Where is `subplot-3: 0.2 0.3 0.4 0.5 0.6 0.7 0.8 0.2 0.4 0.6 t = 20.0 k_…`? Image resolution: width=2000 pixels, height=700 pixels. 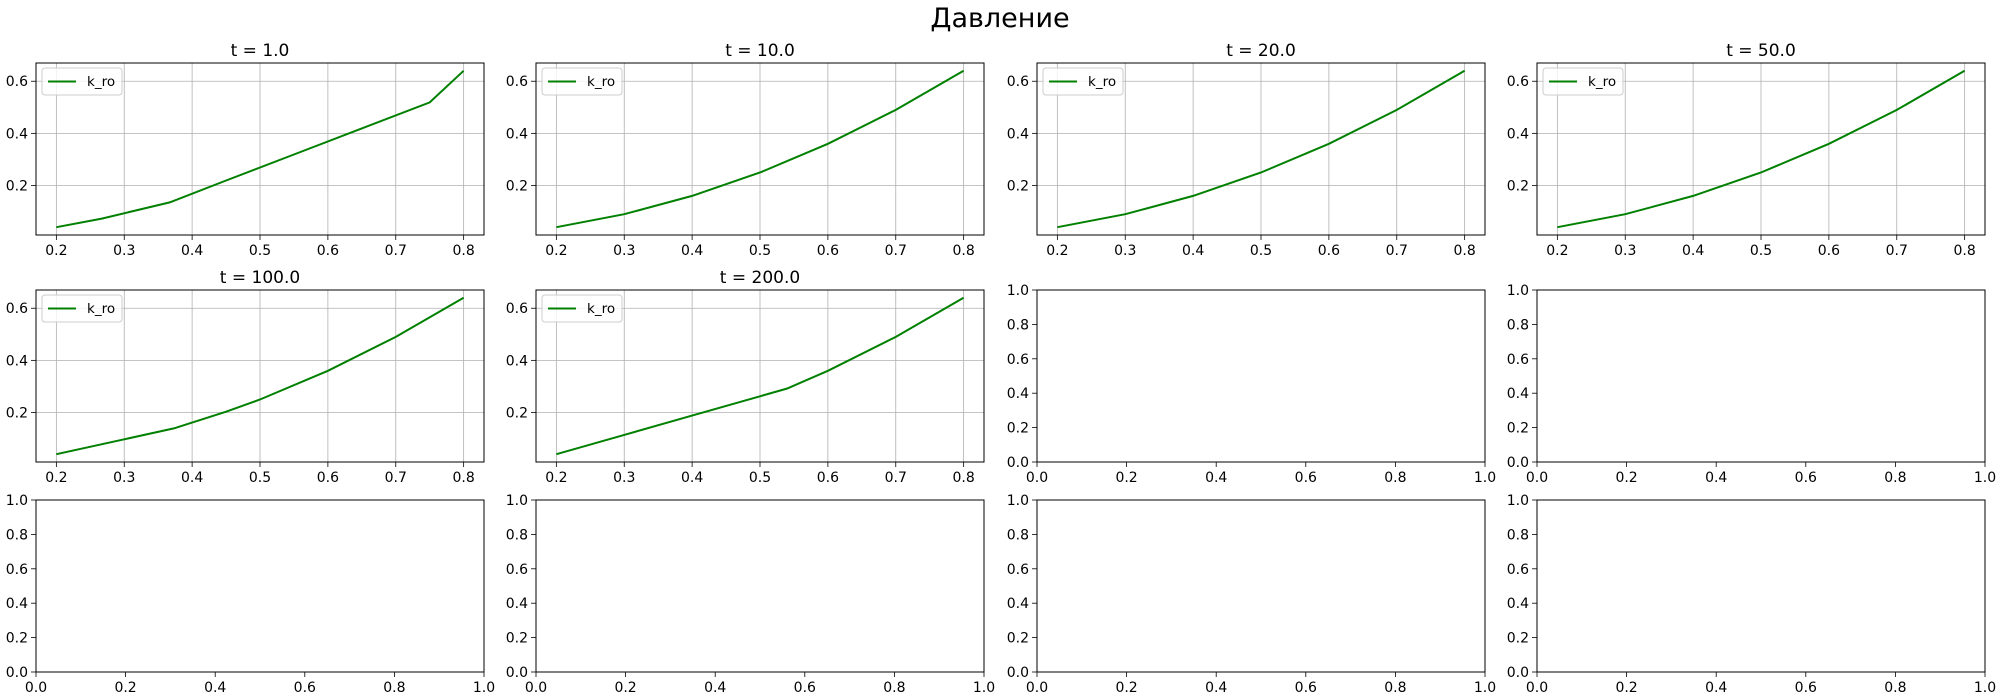 subplot-3: 0.2 0.3 0.4 0.5 0.6 0.7 0.8 0.2 0.4 0.6 t = 20.0 k_… is located at coordinates (1246, 150).